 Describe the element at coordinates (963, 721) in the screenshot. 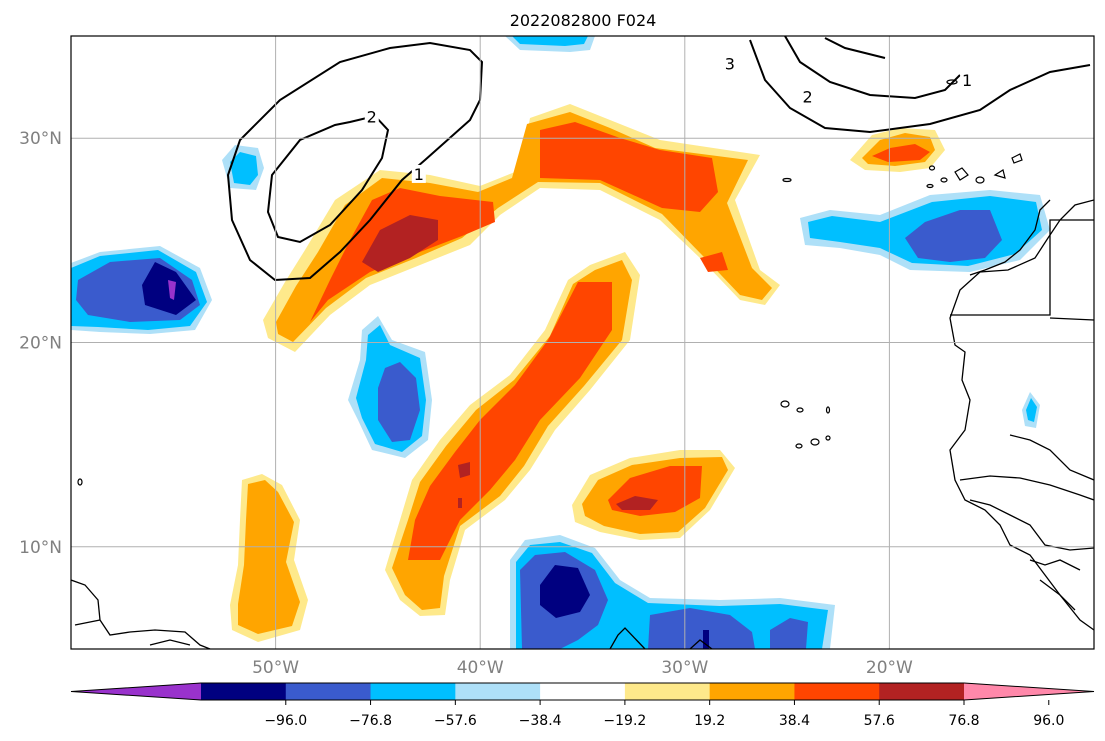

I see `colorbar-label: 76.8` at that location.